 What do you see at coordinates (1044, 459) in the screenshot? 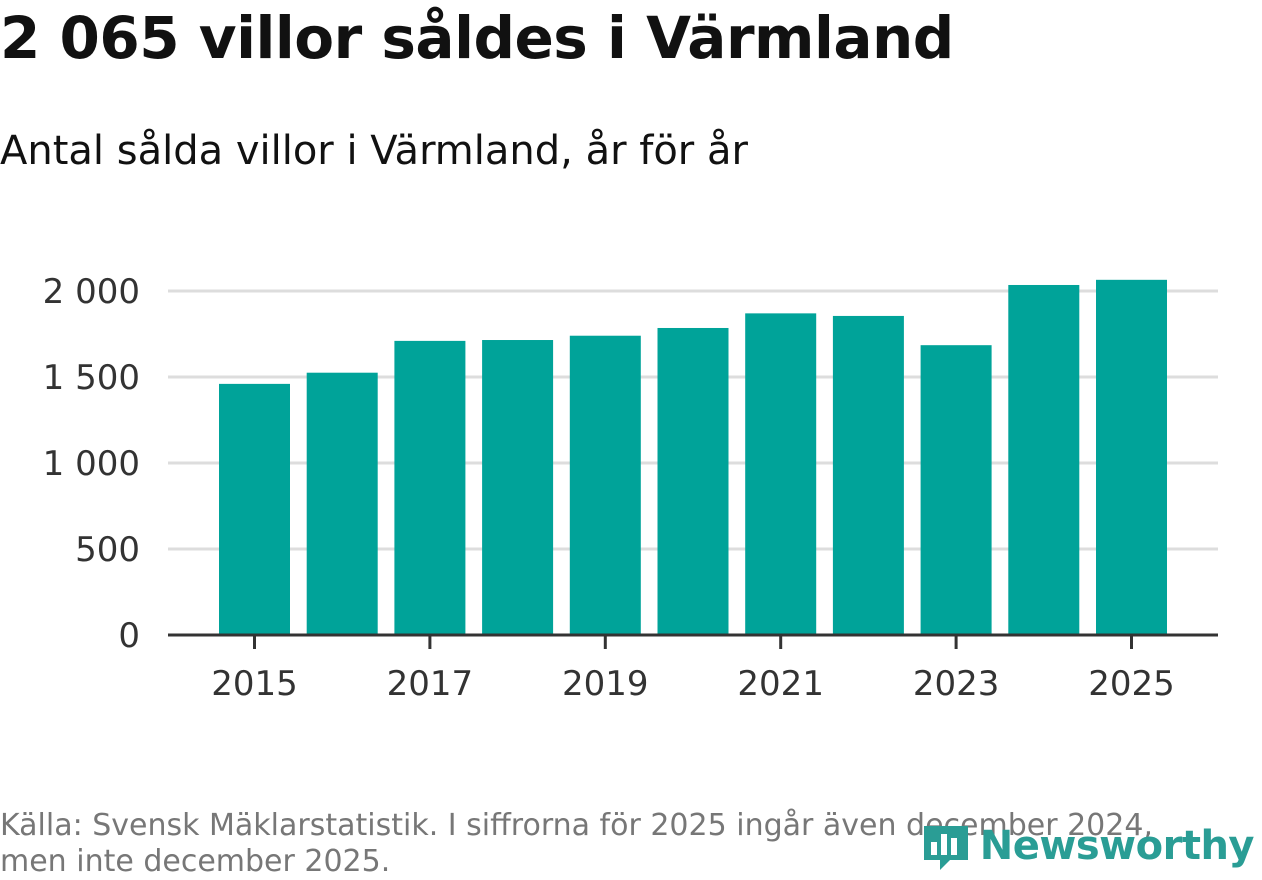
I see `bar-2024` at bounding box center [1044, 459].